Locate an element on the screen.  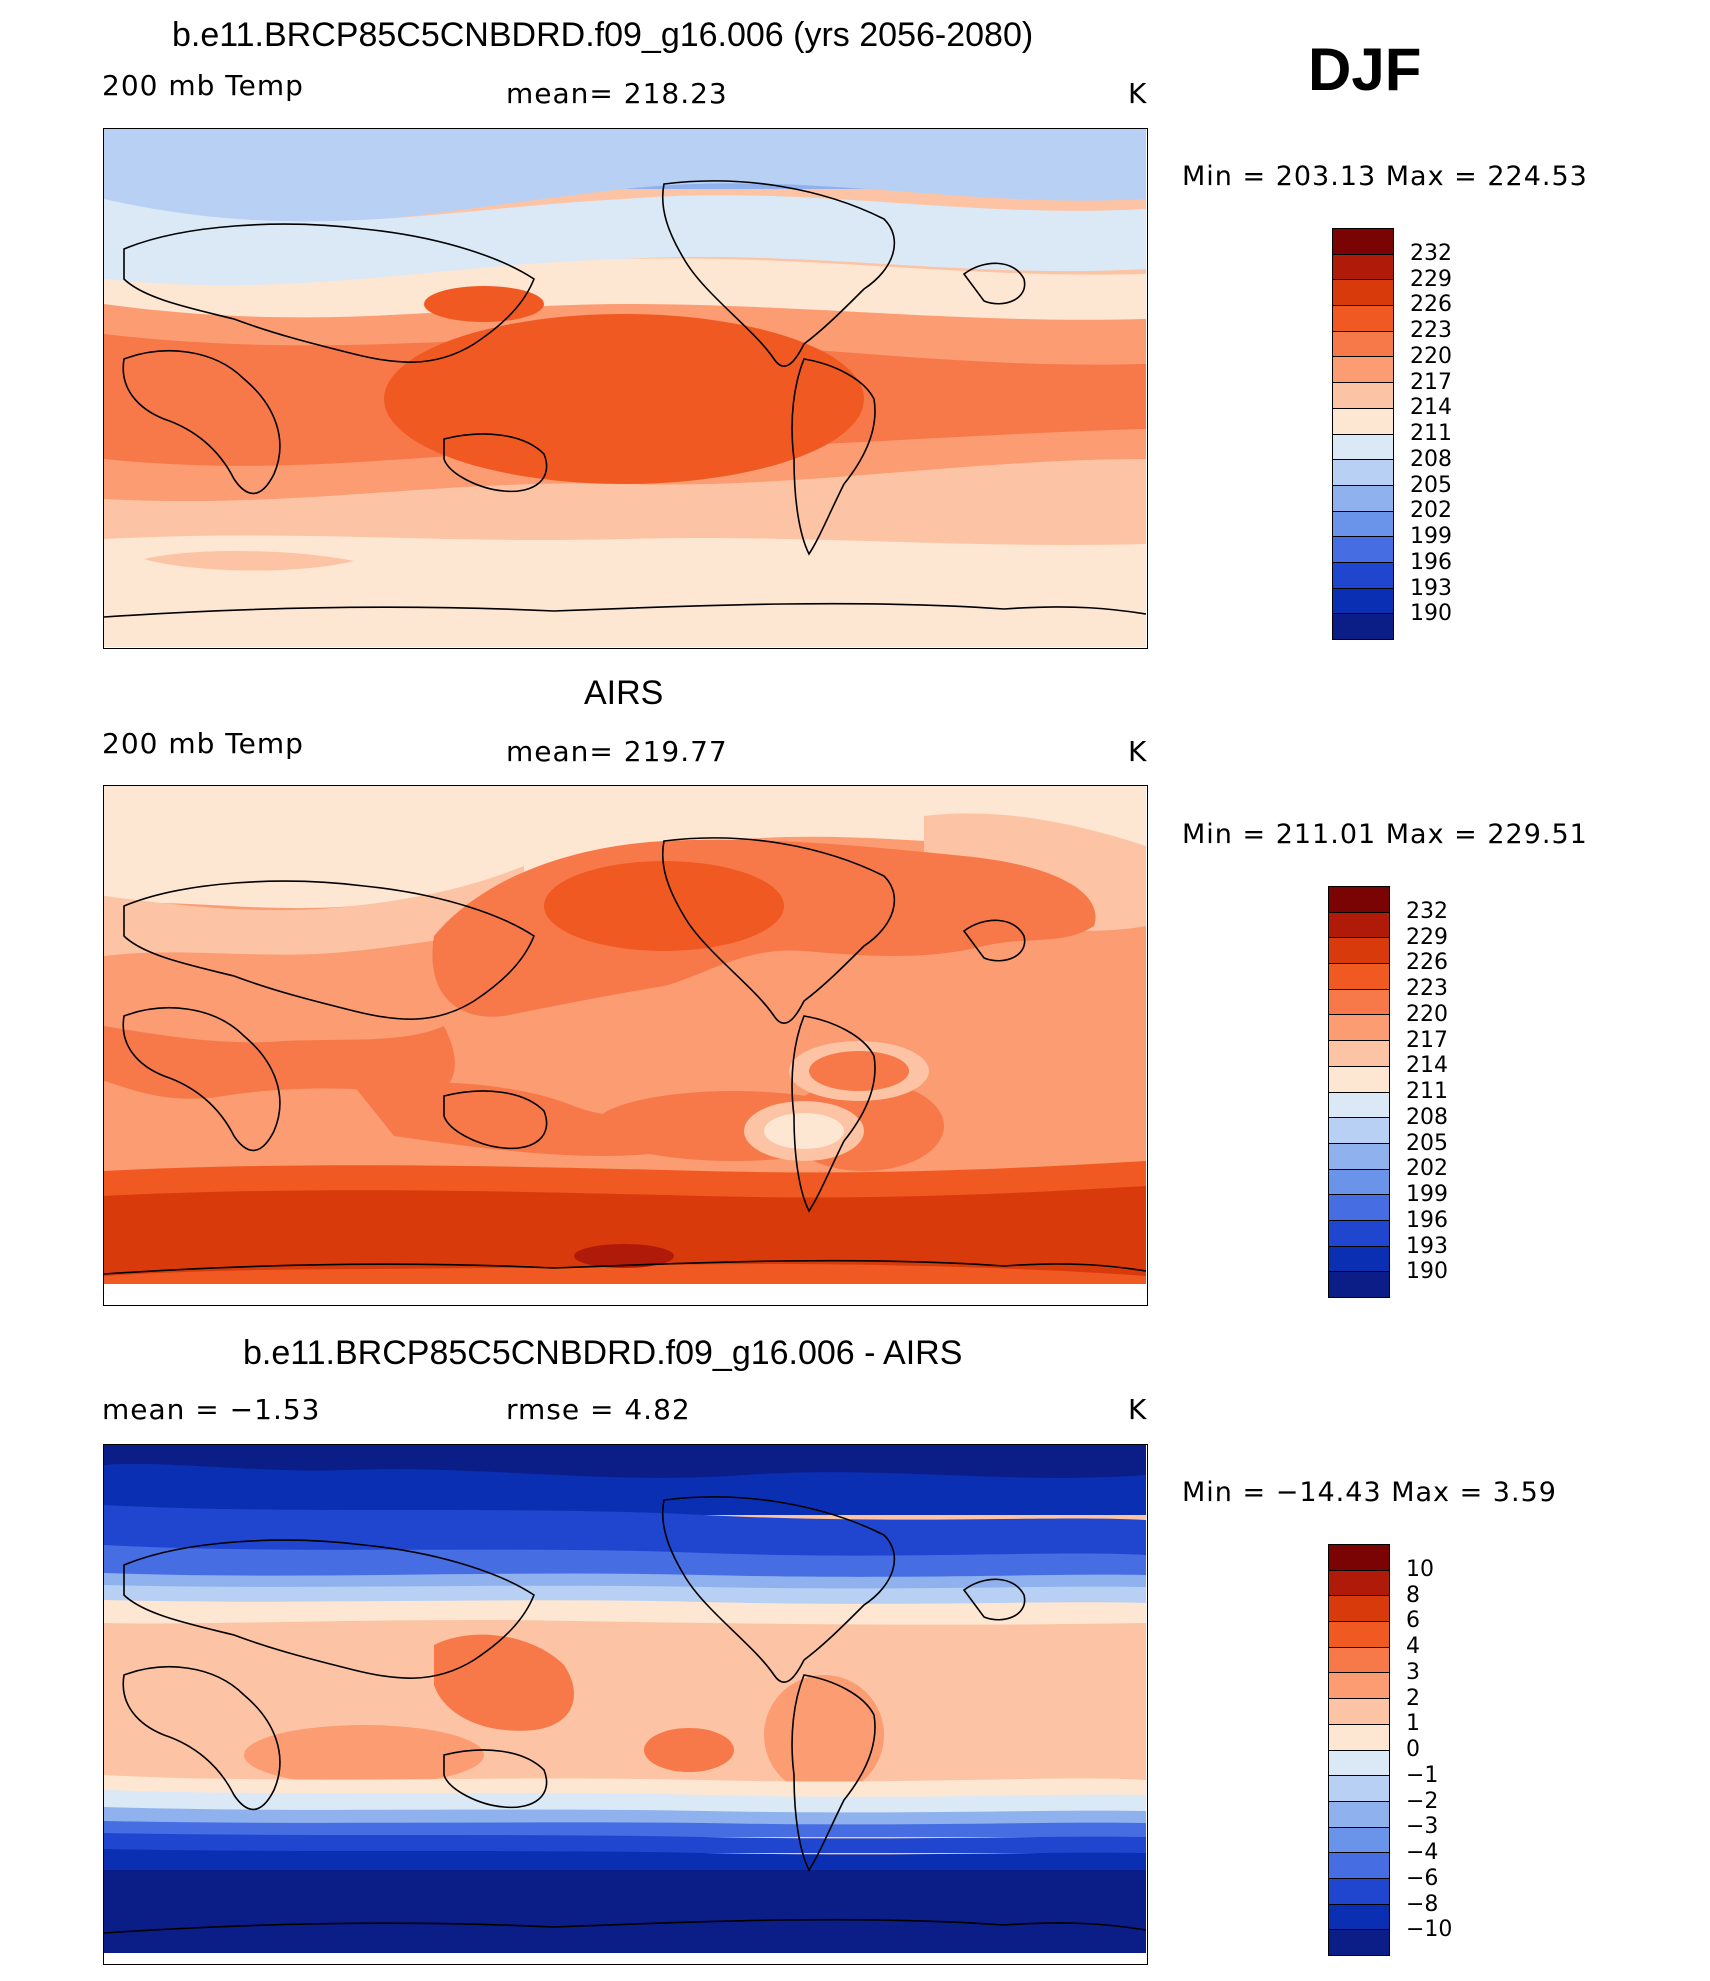
colorbar-tick-label: −4 is located at coordinates (1422, 1852).